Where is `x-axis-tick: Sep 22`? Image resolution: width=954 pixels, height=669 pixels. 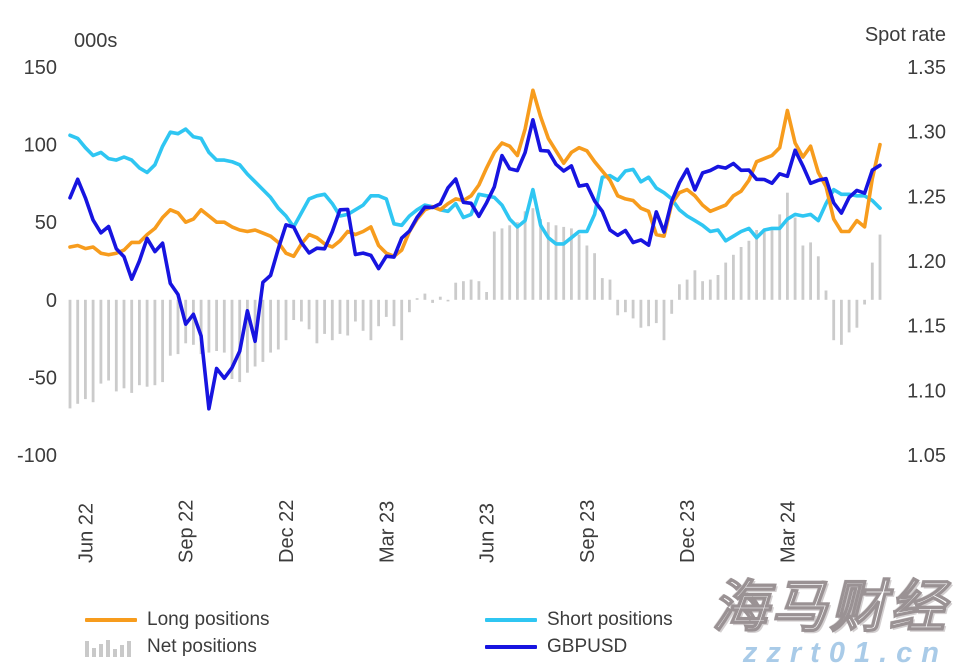 x-axis-tick: Sep 22 is located at coordinates (187, 531).